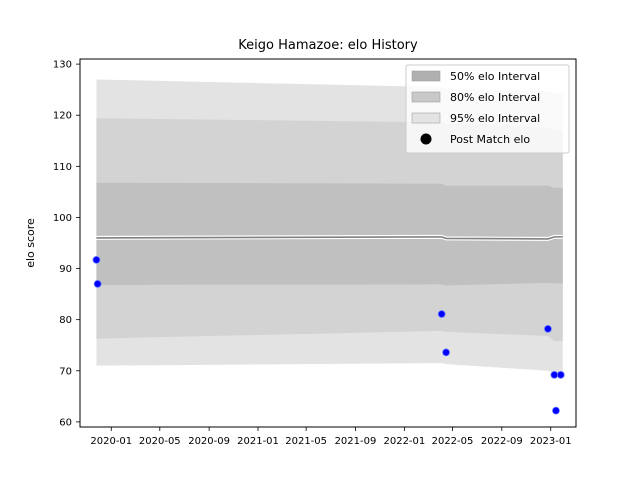 This screenshot has width=640, height=480. What do you see at coordinates (111, 441) in the screenshot?
I see `x-tick-label: 2020-01` at bounding box center [111, 441].